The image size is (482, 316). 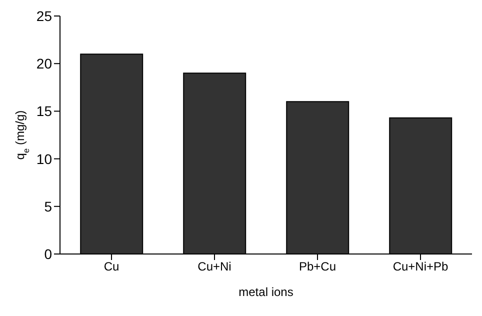 I want to click on x-tick-label: Cu+Ni+Pb, so click(x=420, y=267).